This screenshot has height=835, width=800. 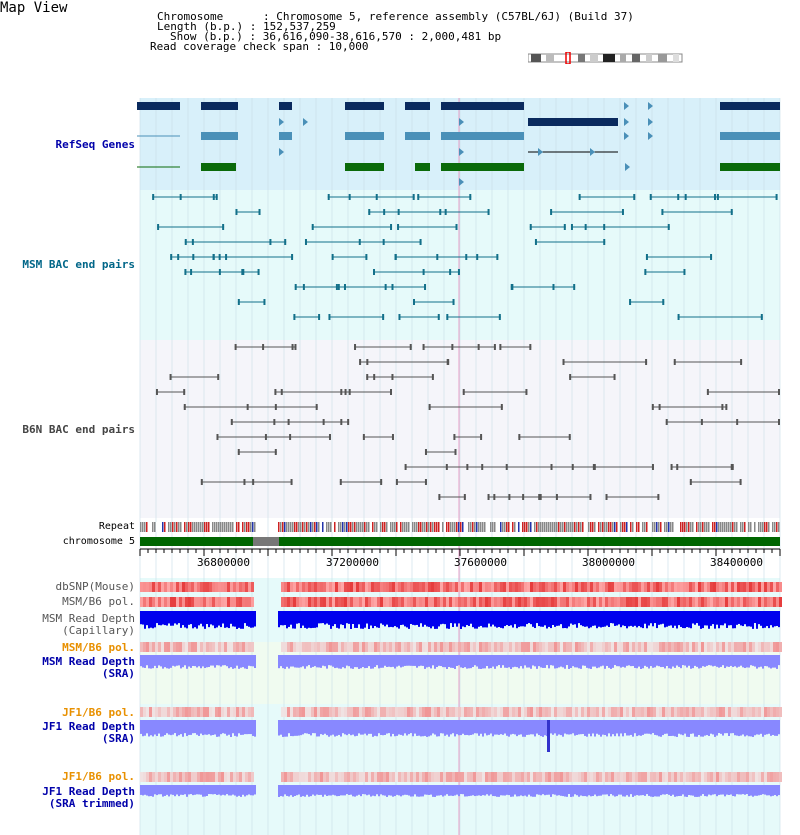 I want to click on chromosome-ideogram, so click(x=606, y=58).